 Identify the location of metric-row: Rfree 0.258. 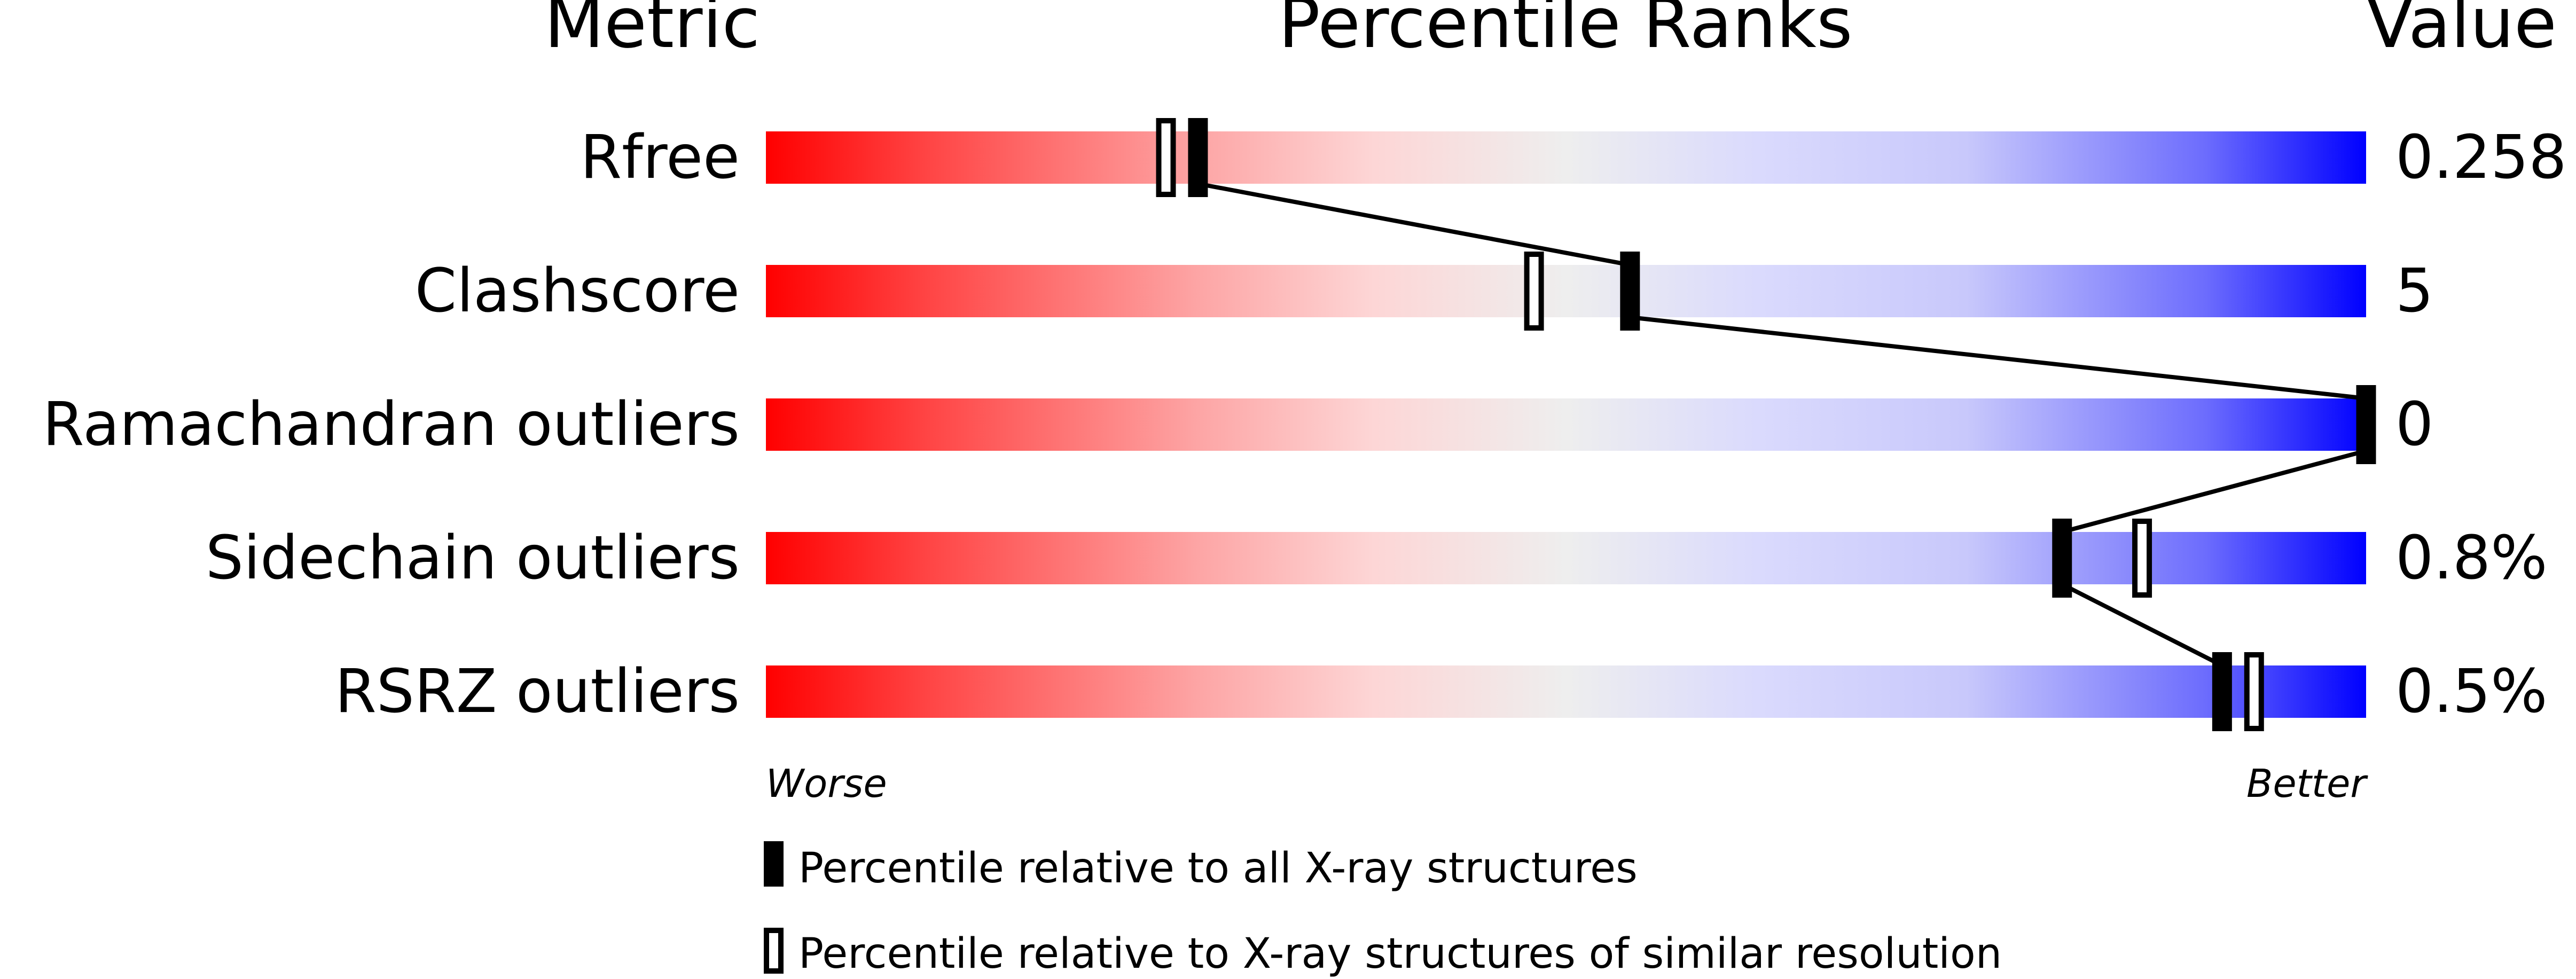
(1573, 157).